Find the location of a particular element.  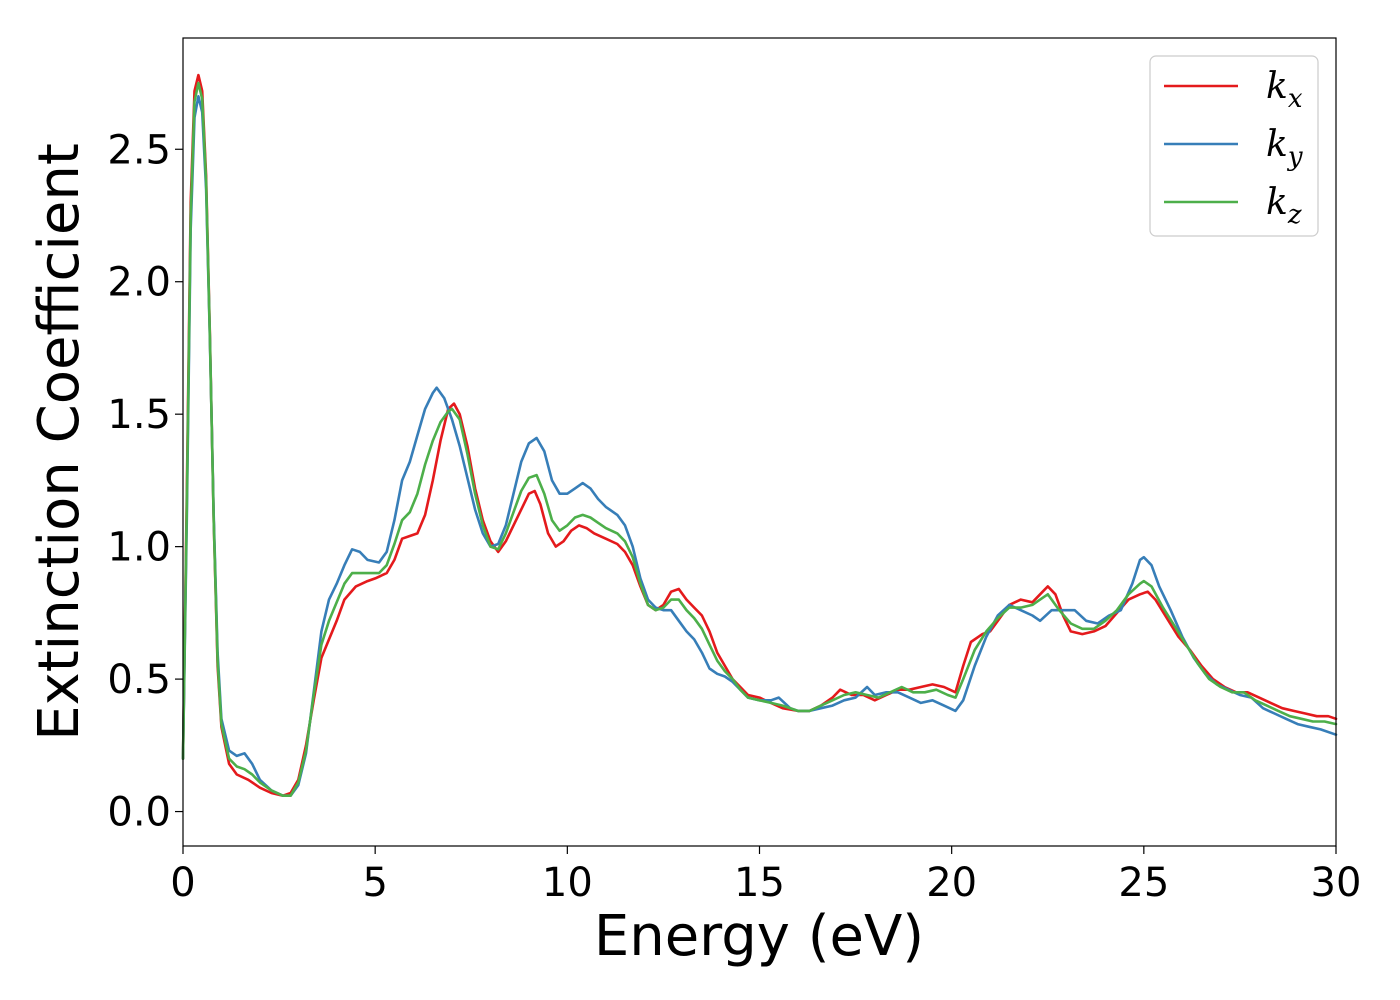

y-tick-label: 2.5 is located at coordinates (139, 150).